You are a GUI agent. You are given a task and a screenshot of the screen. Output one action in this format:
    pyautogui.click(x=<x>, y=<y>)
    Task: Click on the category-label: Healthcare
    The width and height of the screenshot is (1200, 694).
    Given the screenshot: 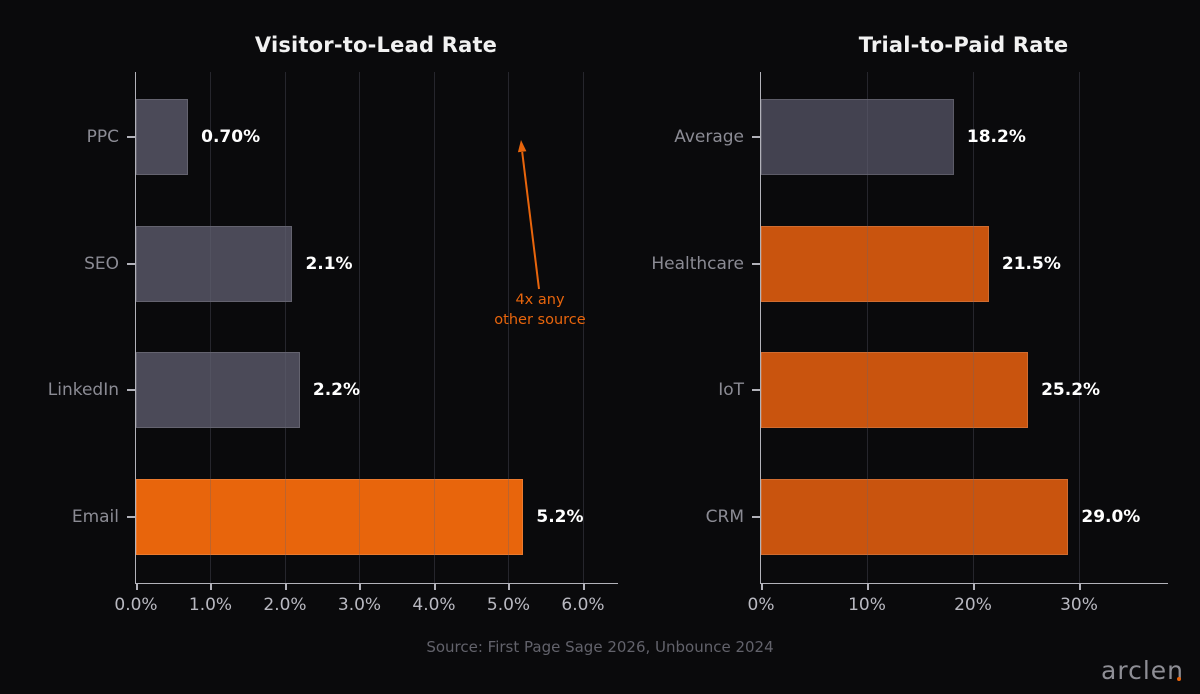 What is the action you would take?
    pyautogui.click(x=697, y=263)
    